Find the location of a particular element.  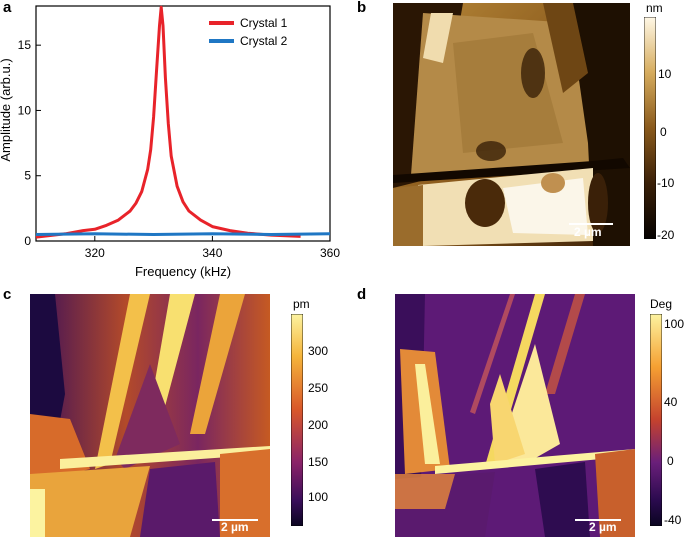

colorbar-b-tick: -20 is located at coordinates (666, 235).